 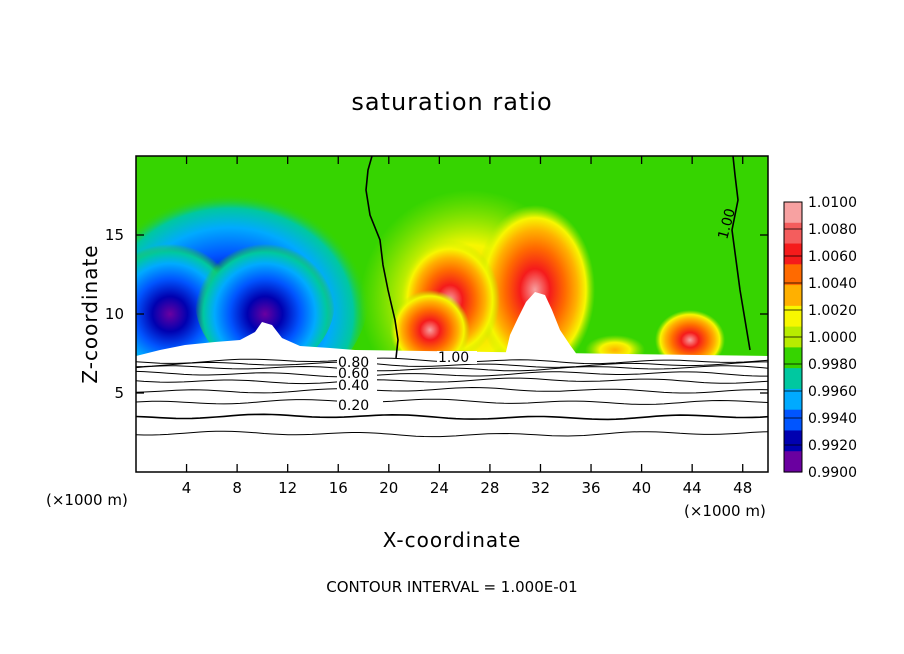 I want to click on contour-label: 0.60, so click(x=353, y=374).